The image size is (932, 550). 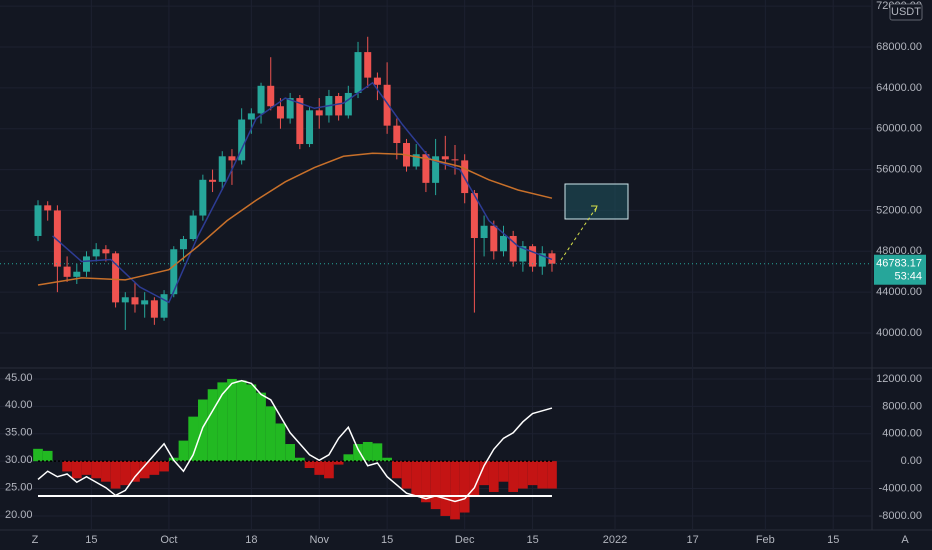 I want to click on y2-tick-label: 8000.00, so click(x=902, y=406).